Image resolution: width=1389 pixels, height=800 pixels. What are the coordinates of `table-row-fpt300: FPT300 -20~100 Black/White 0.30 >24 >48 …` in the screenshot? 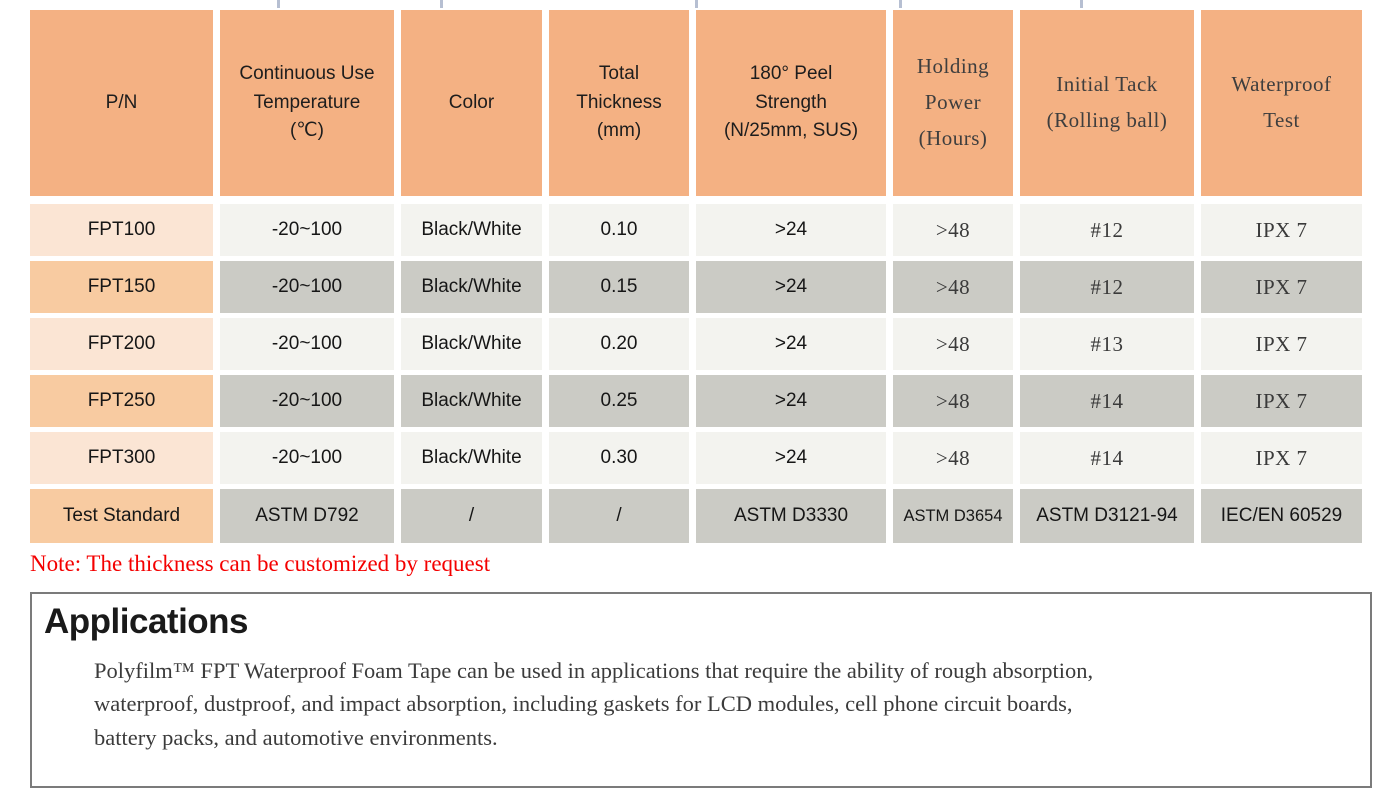 It's located at (696, 458).